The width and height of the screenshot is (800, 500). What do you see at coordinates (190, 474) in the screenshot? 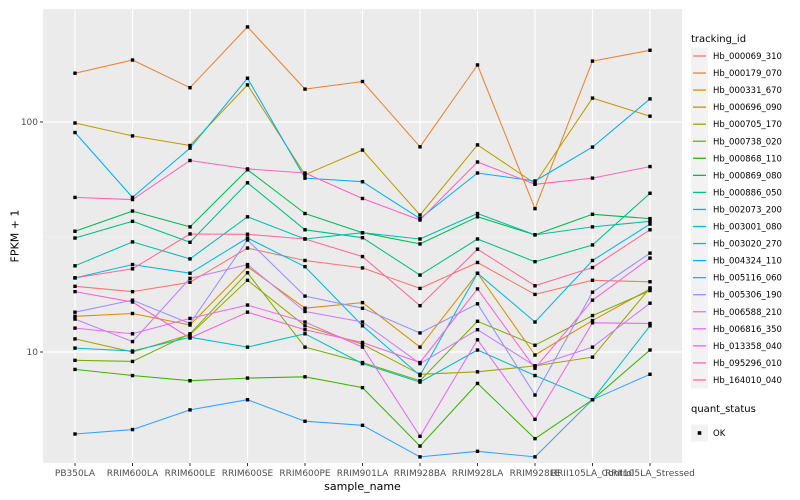
I see `x-tick-label: RRIM600LE` at bounding box center [190, 474].